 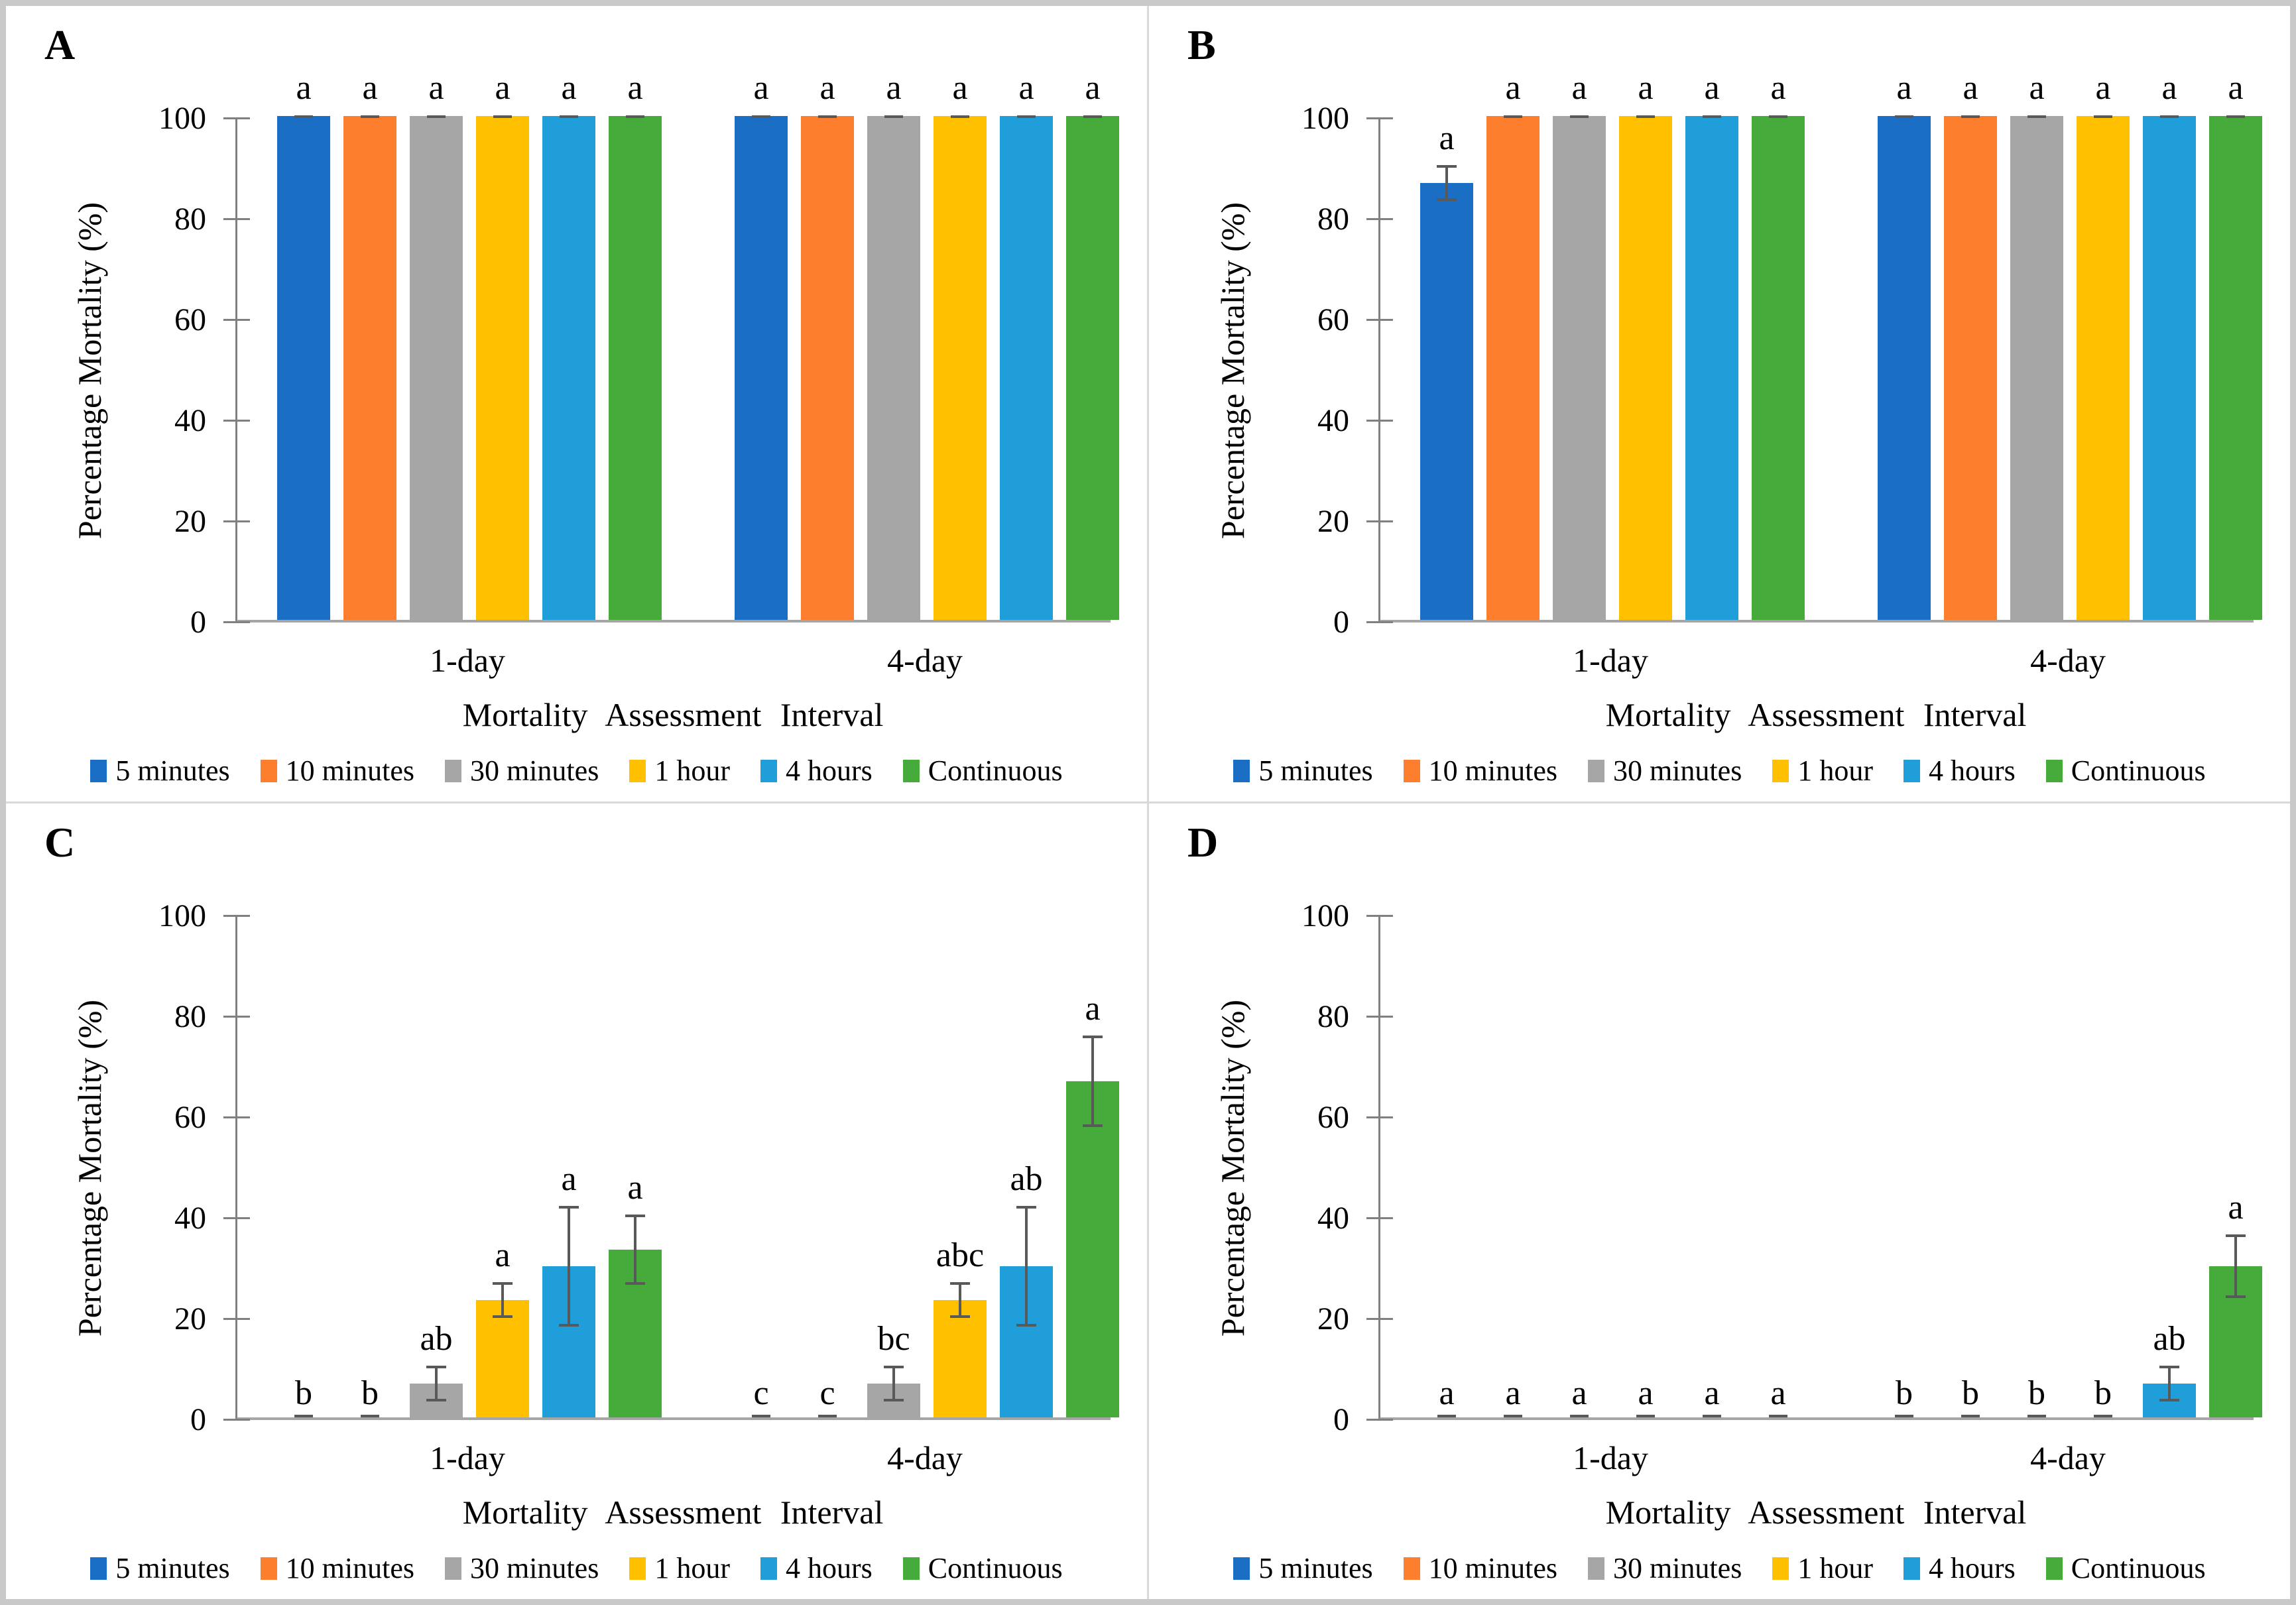 I want to click on y-axis-title: Percentage Mortality (%), so click(x=1232, y=371).